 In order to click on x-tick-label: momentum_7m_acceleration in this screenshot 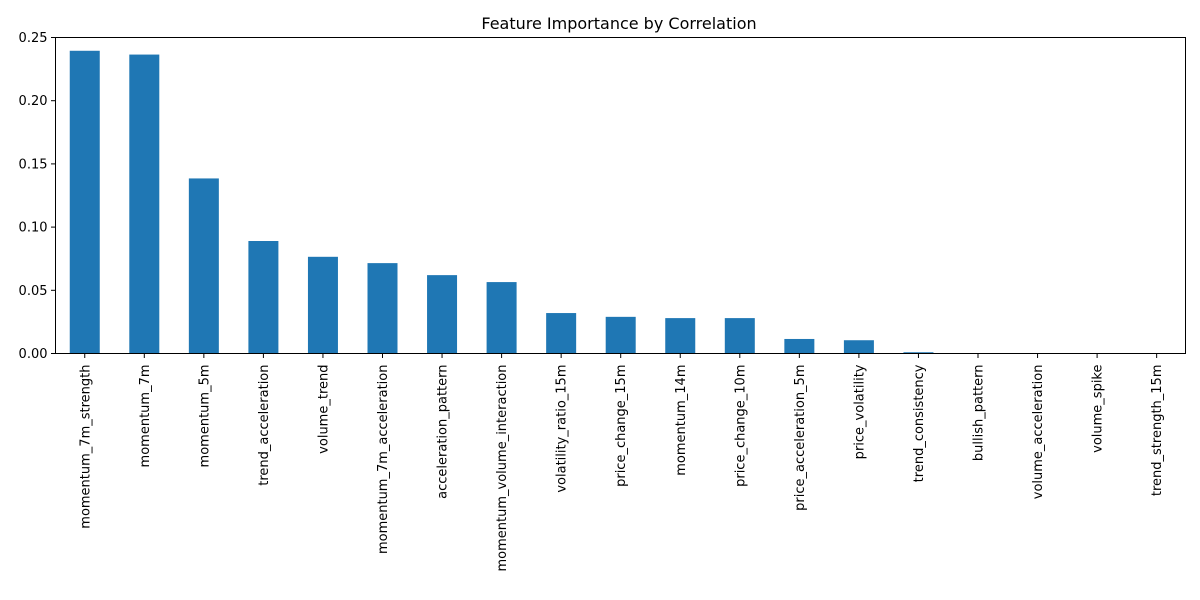, I will do `click(383, 460)`.